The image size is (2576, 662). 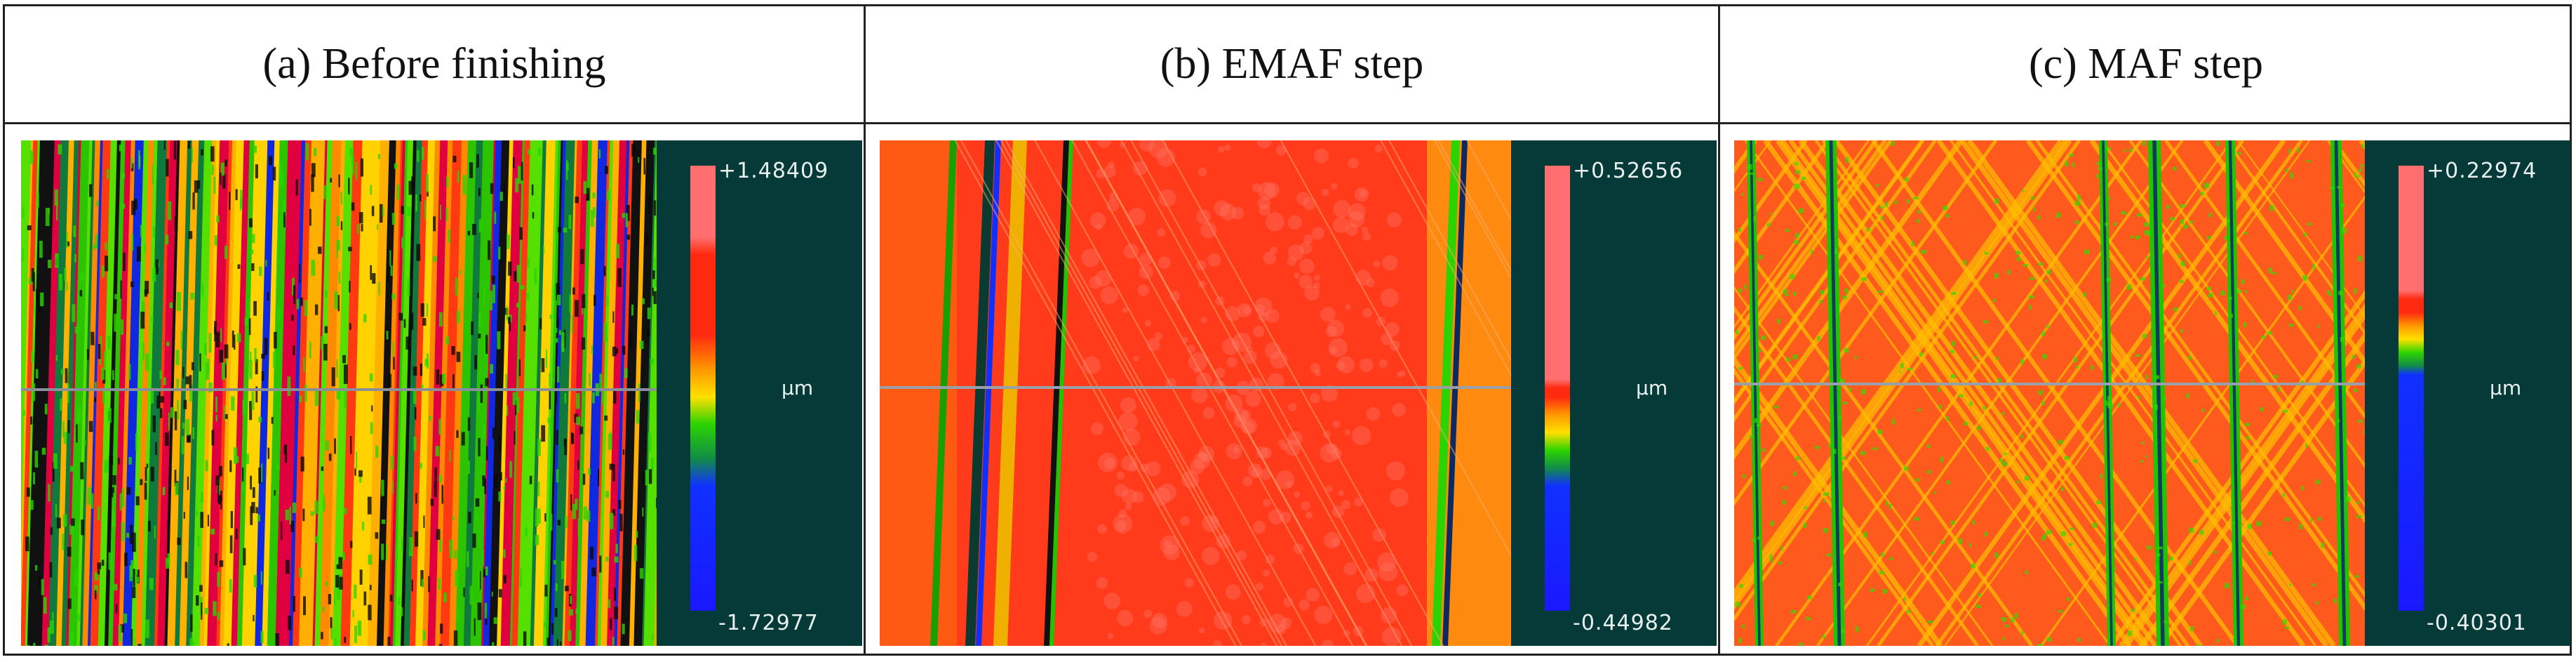 I want to click on color-scale-c: +0.22974 µm -0.40301, so click(x=2467, y=393).